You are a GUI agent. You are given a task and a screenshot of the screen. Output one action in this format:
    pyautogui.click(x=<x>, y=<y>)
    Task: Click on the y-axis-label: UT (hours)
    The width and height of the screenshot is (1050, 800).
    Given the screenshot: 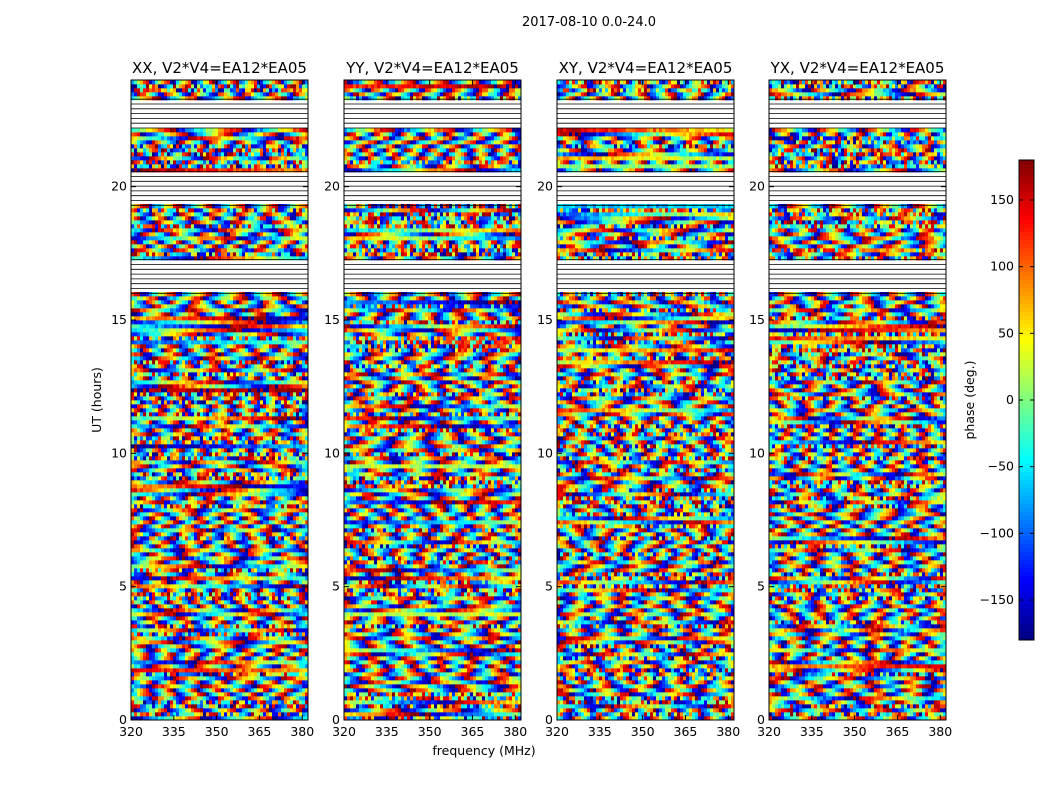 What is the action you would take?
    pyautogui.click(x=96, y=400)
    